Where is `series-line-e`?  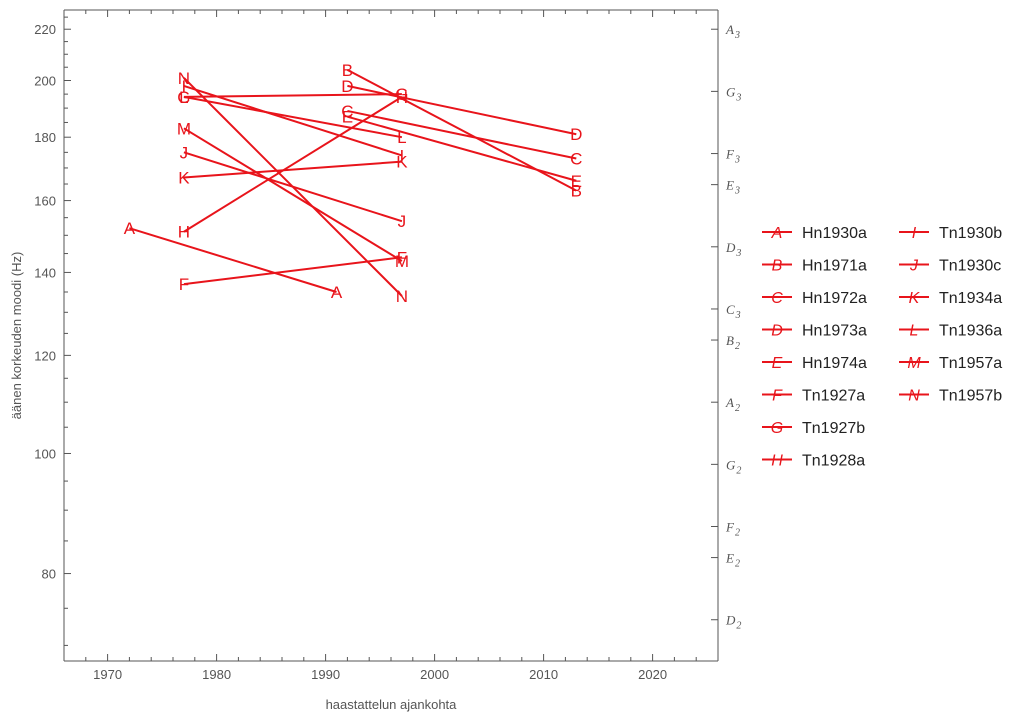 series-line-e is located at coordinates (462, 148).